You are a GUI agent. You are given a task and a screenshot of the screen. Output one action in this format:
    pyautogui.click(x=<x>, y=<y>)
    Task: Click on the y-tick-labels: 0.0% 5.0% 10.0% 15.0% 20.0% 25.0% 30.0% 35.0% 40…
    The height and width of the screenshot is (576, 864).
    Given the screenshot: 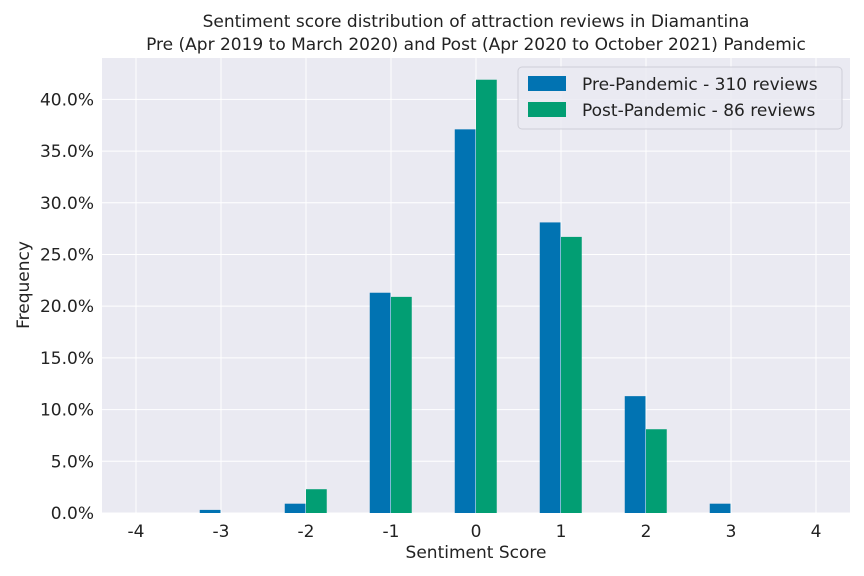 What is the action you would take?
    pyautogui.click(x=67, y=307)
    